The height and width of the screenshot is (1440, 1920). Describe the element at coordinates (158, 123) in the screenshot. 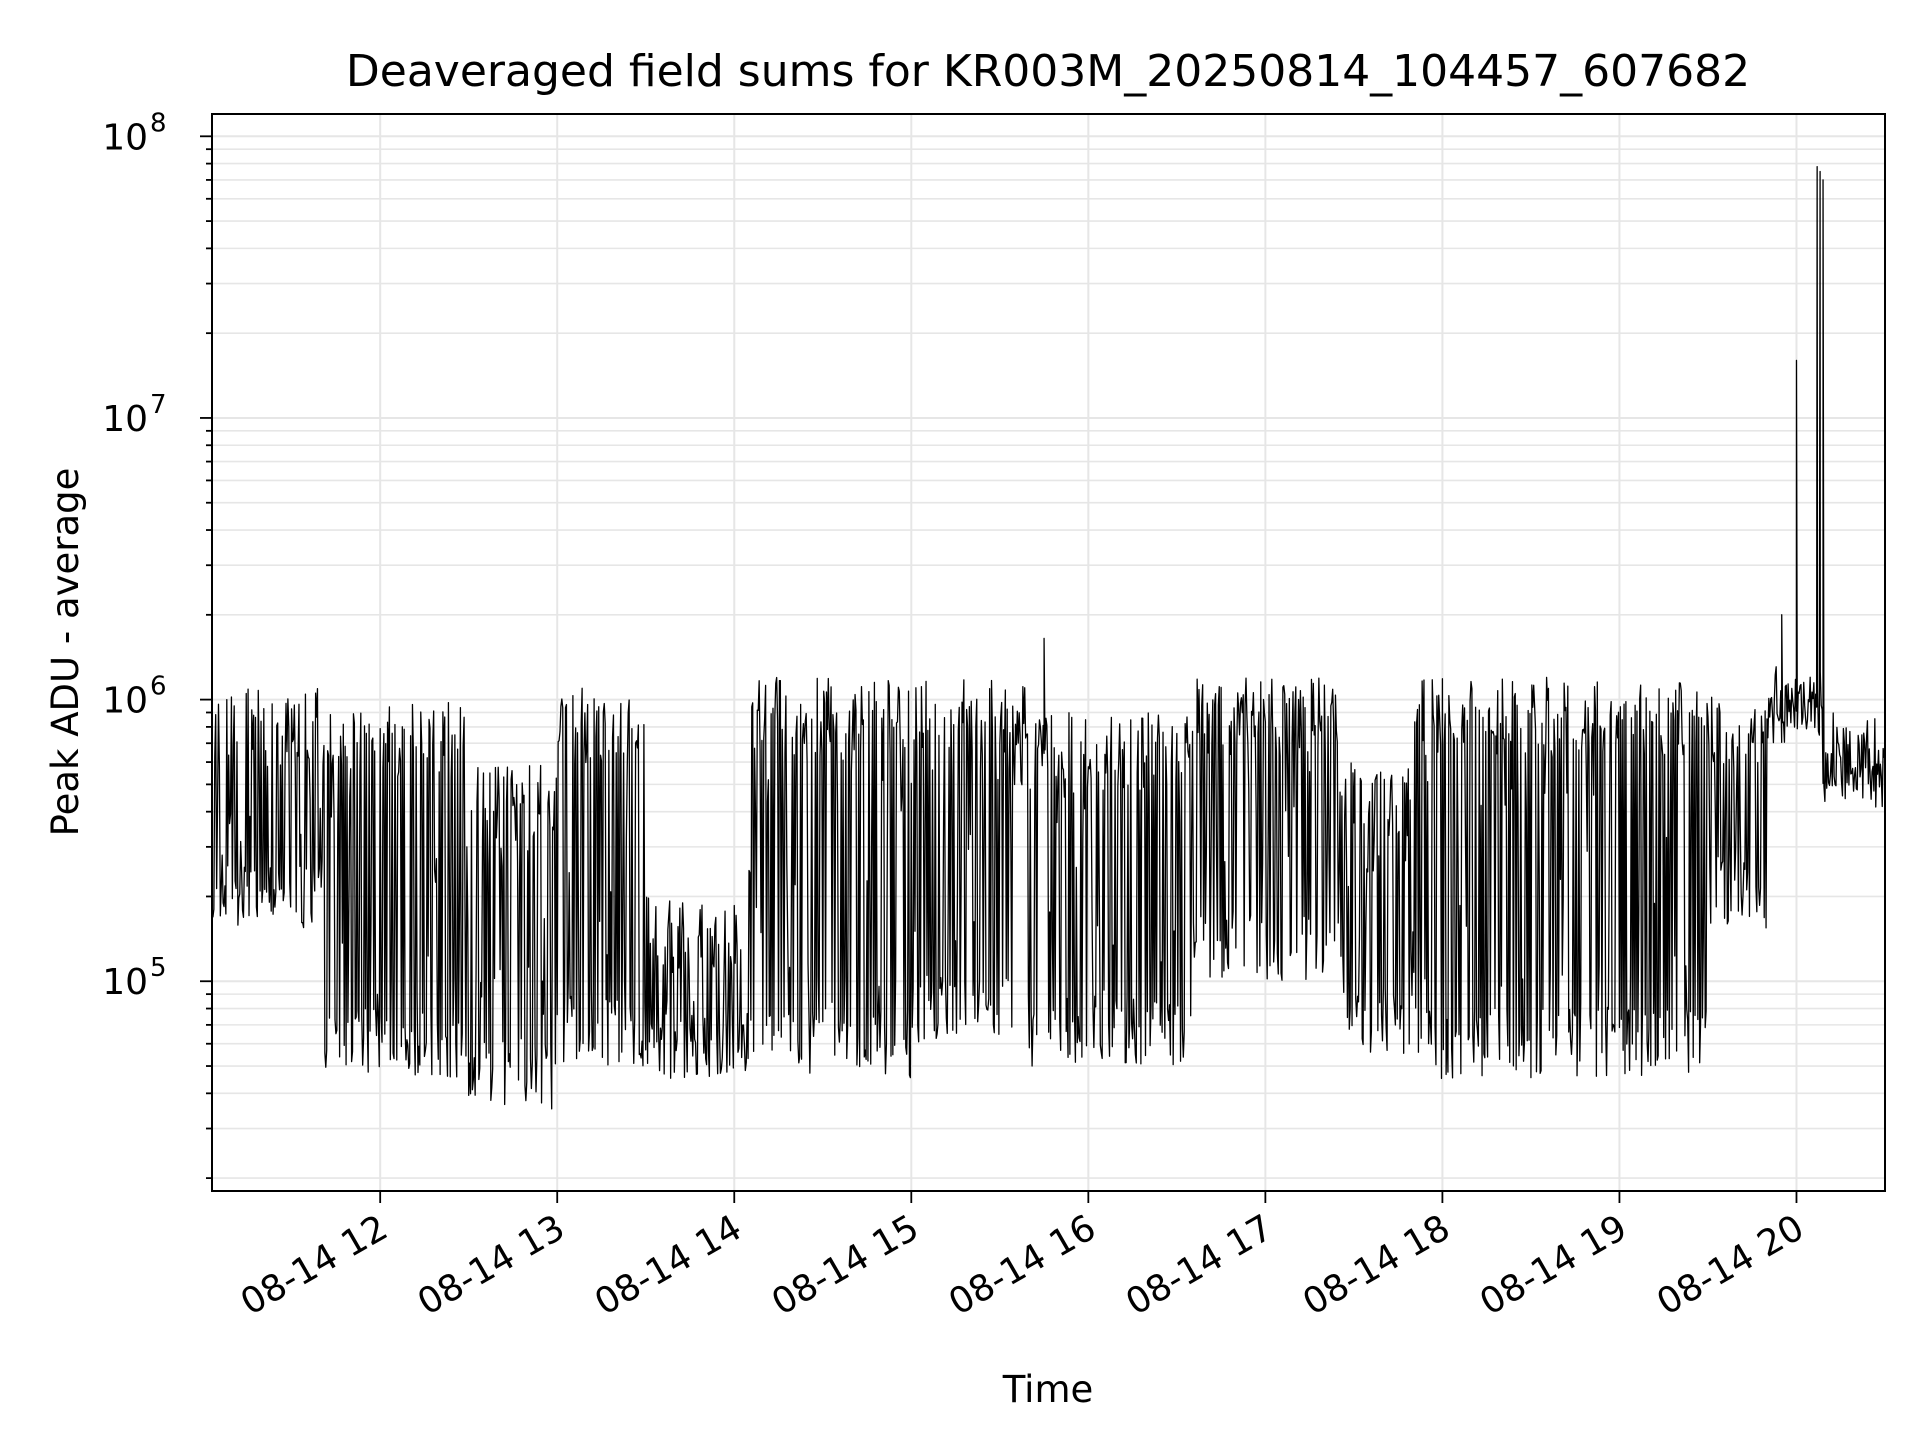

I see `y-tick-exponent: 8` at that location.